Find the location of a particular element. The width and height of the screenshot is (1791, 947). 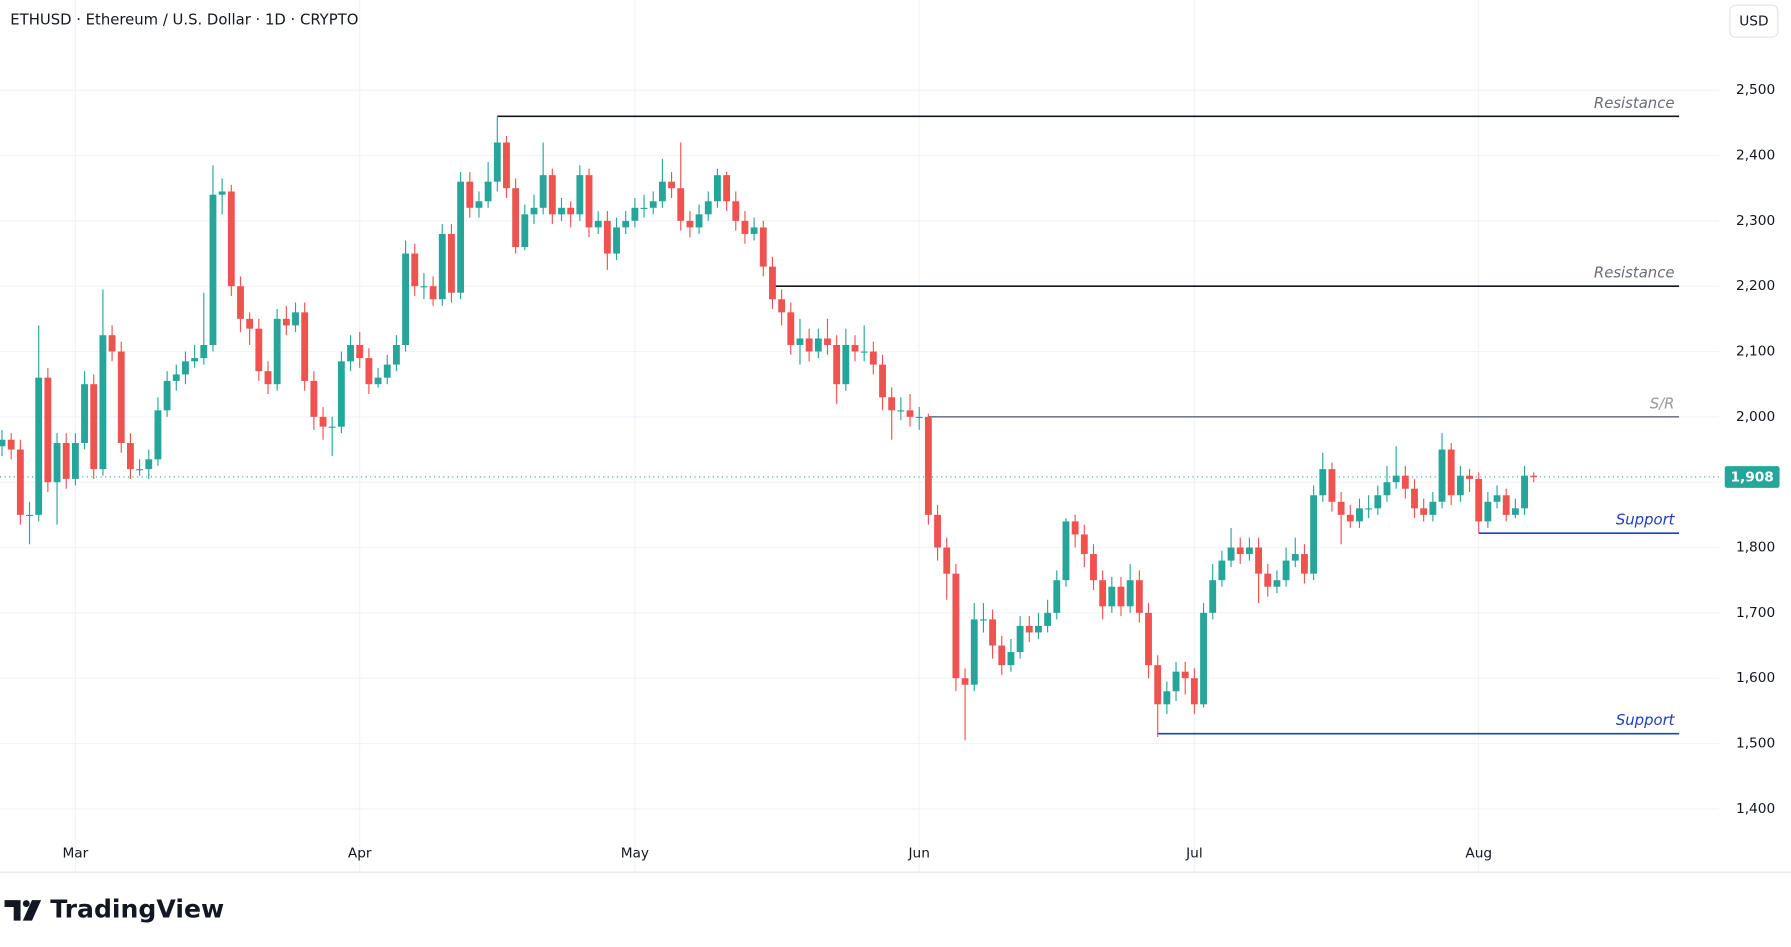

last-price-label: 1,908 is located at coordinates (1752, 478).